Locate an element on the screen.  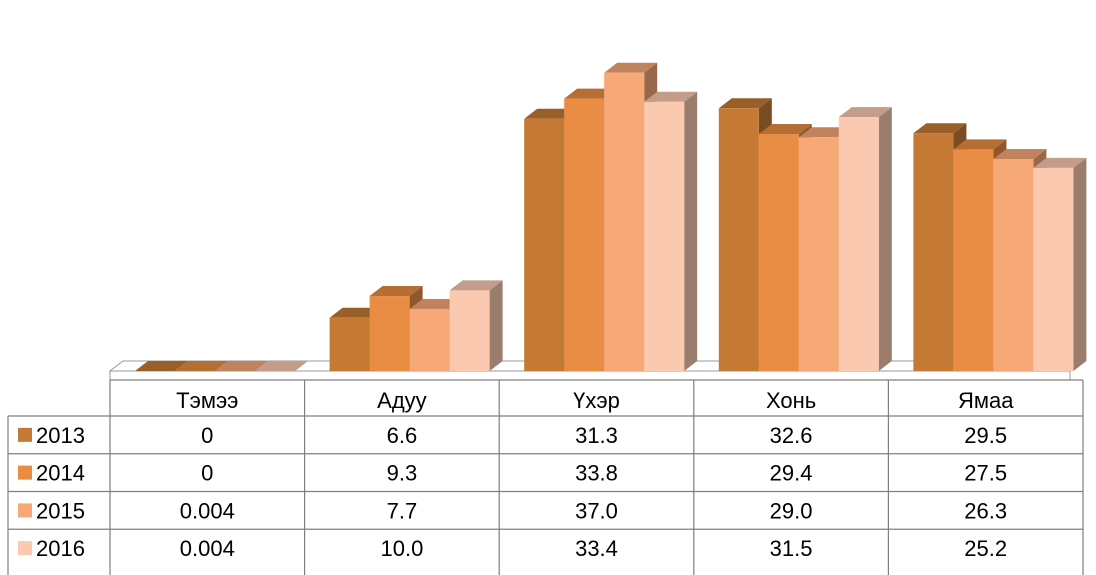
data-label-2015-2: 37.0 is located at coordinates (596, 510).